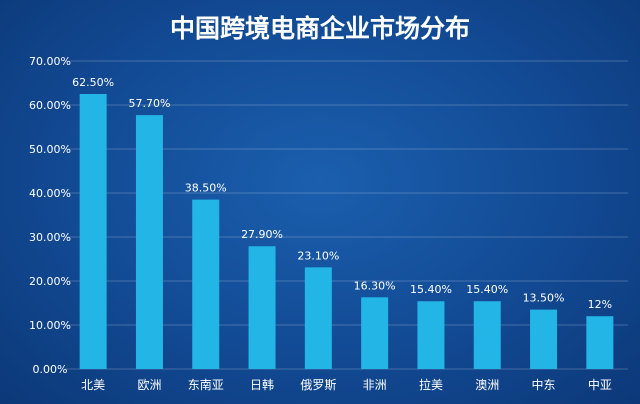 This screenshot has width=640, height=404. Describe the element at coordinates (487, 385) in the screenshot. I see `x-category-label: 澳洲` at that location.